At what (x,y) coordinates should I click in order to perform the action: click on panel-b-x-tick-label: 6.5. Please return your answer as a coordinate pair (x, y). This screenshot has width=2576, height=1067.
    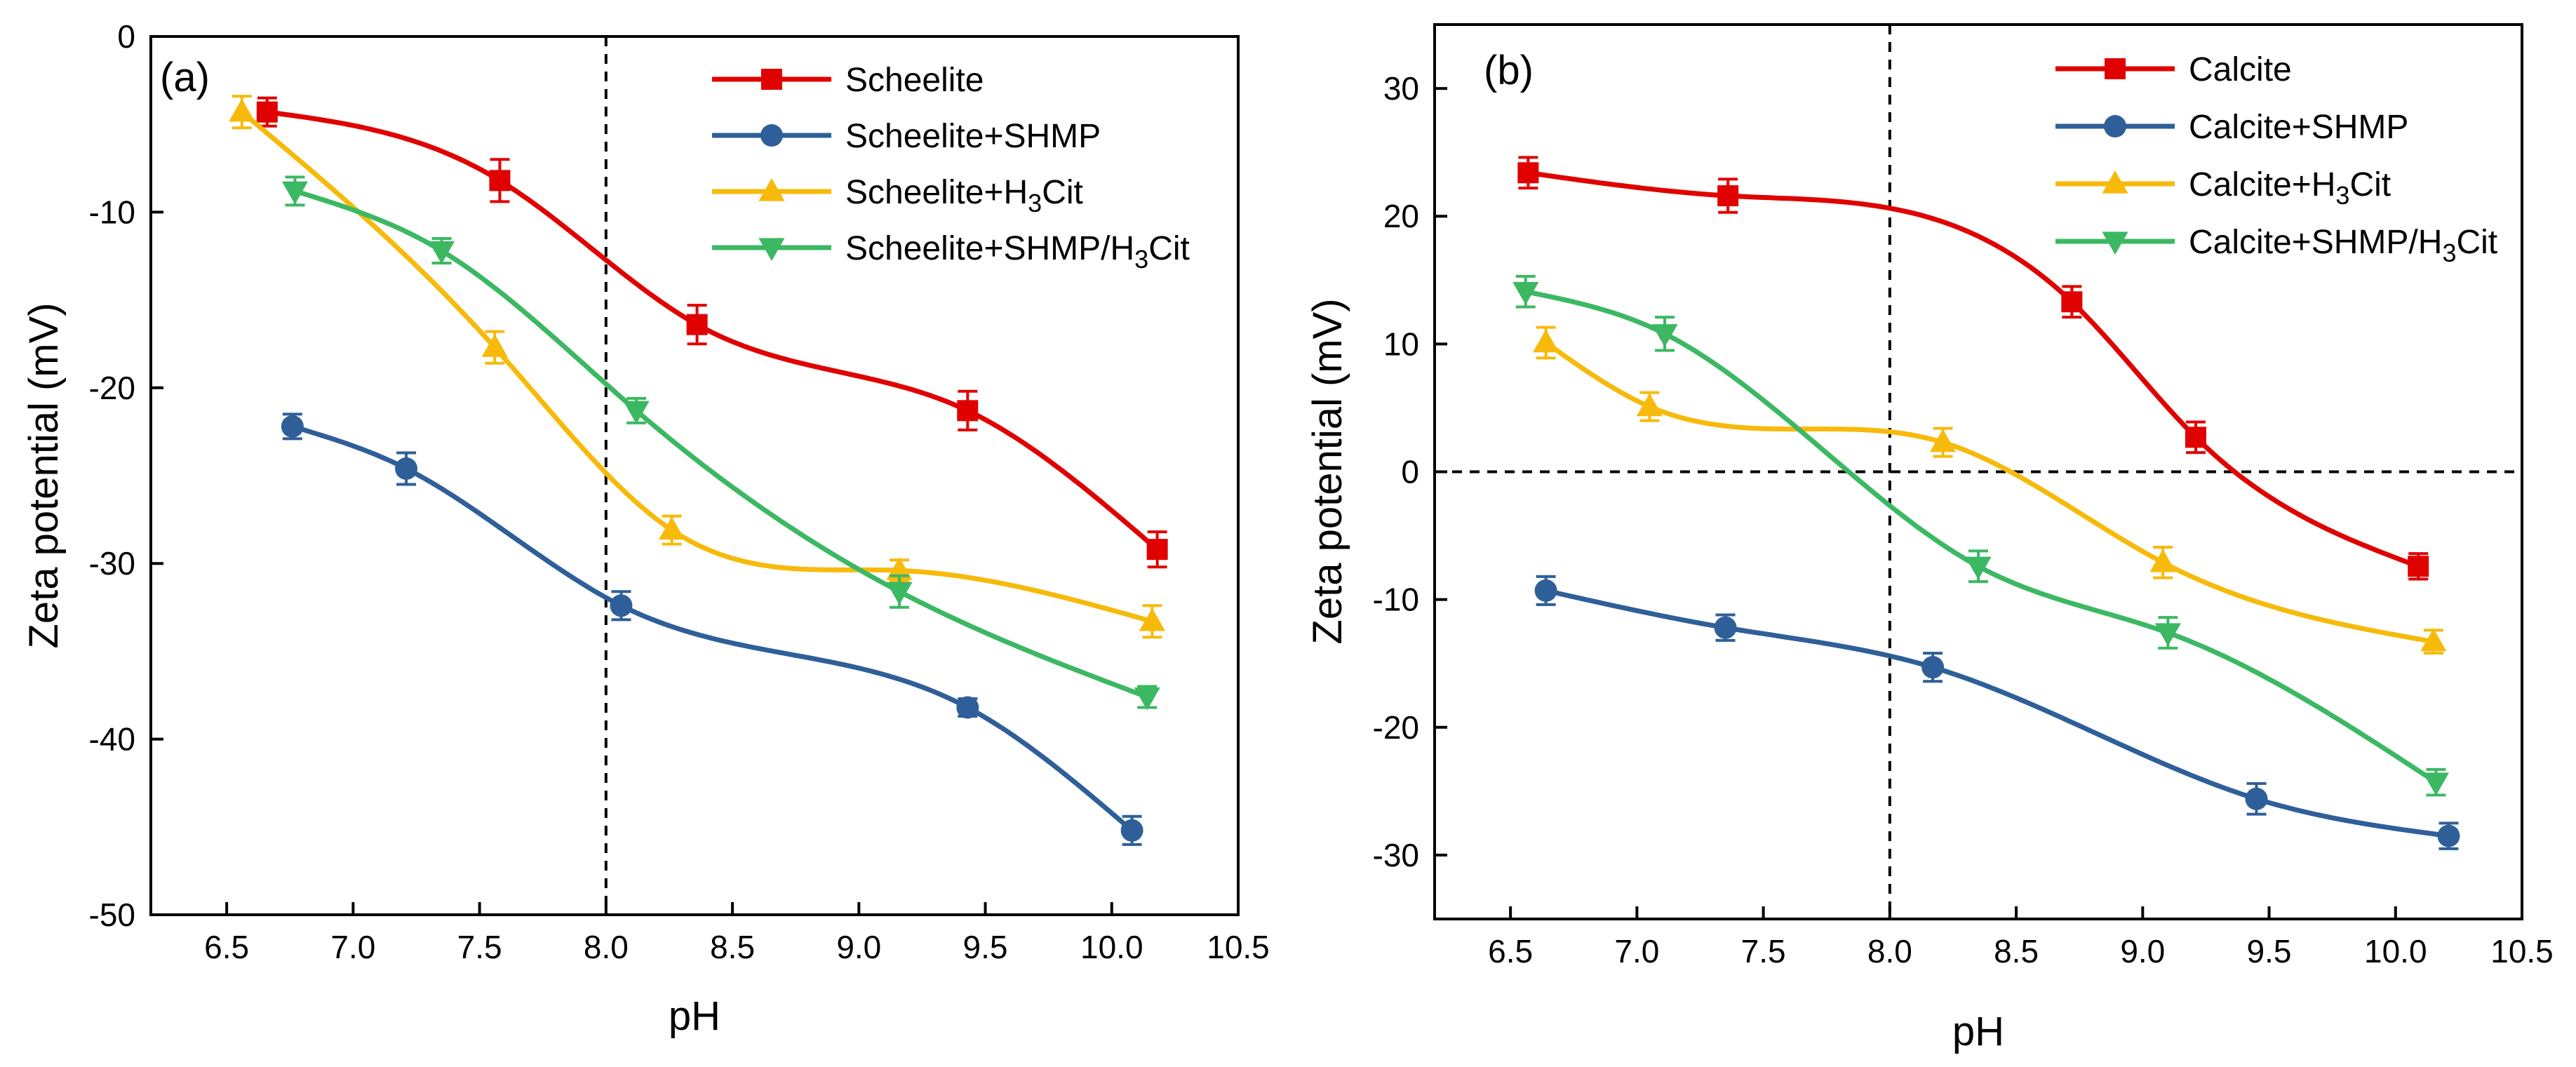
    Looking at the image, I should click on (1511, 951).